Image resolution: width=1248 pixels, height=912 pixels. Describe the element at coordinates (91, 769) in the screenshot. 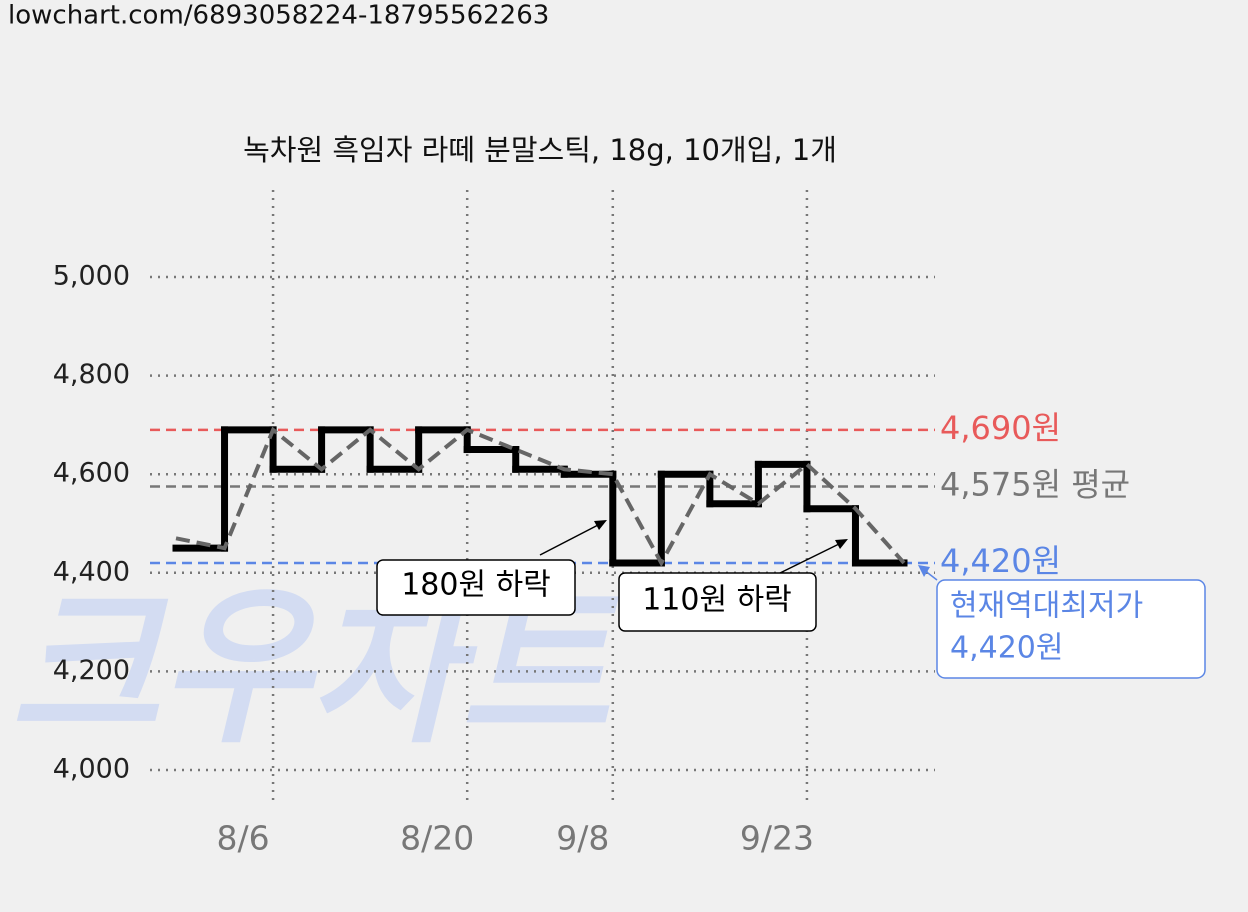

I see `y-tick-label: 4,000` at that location.